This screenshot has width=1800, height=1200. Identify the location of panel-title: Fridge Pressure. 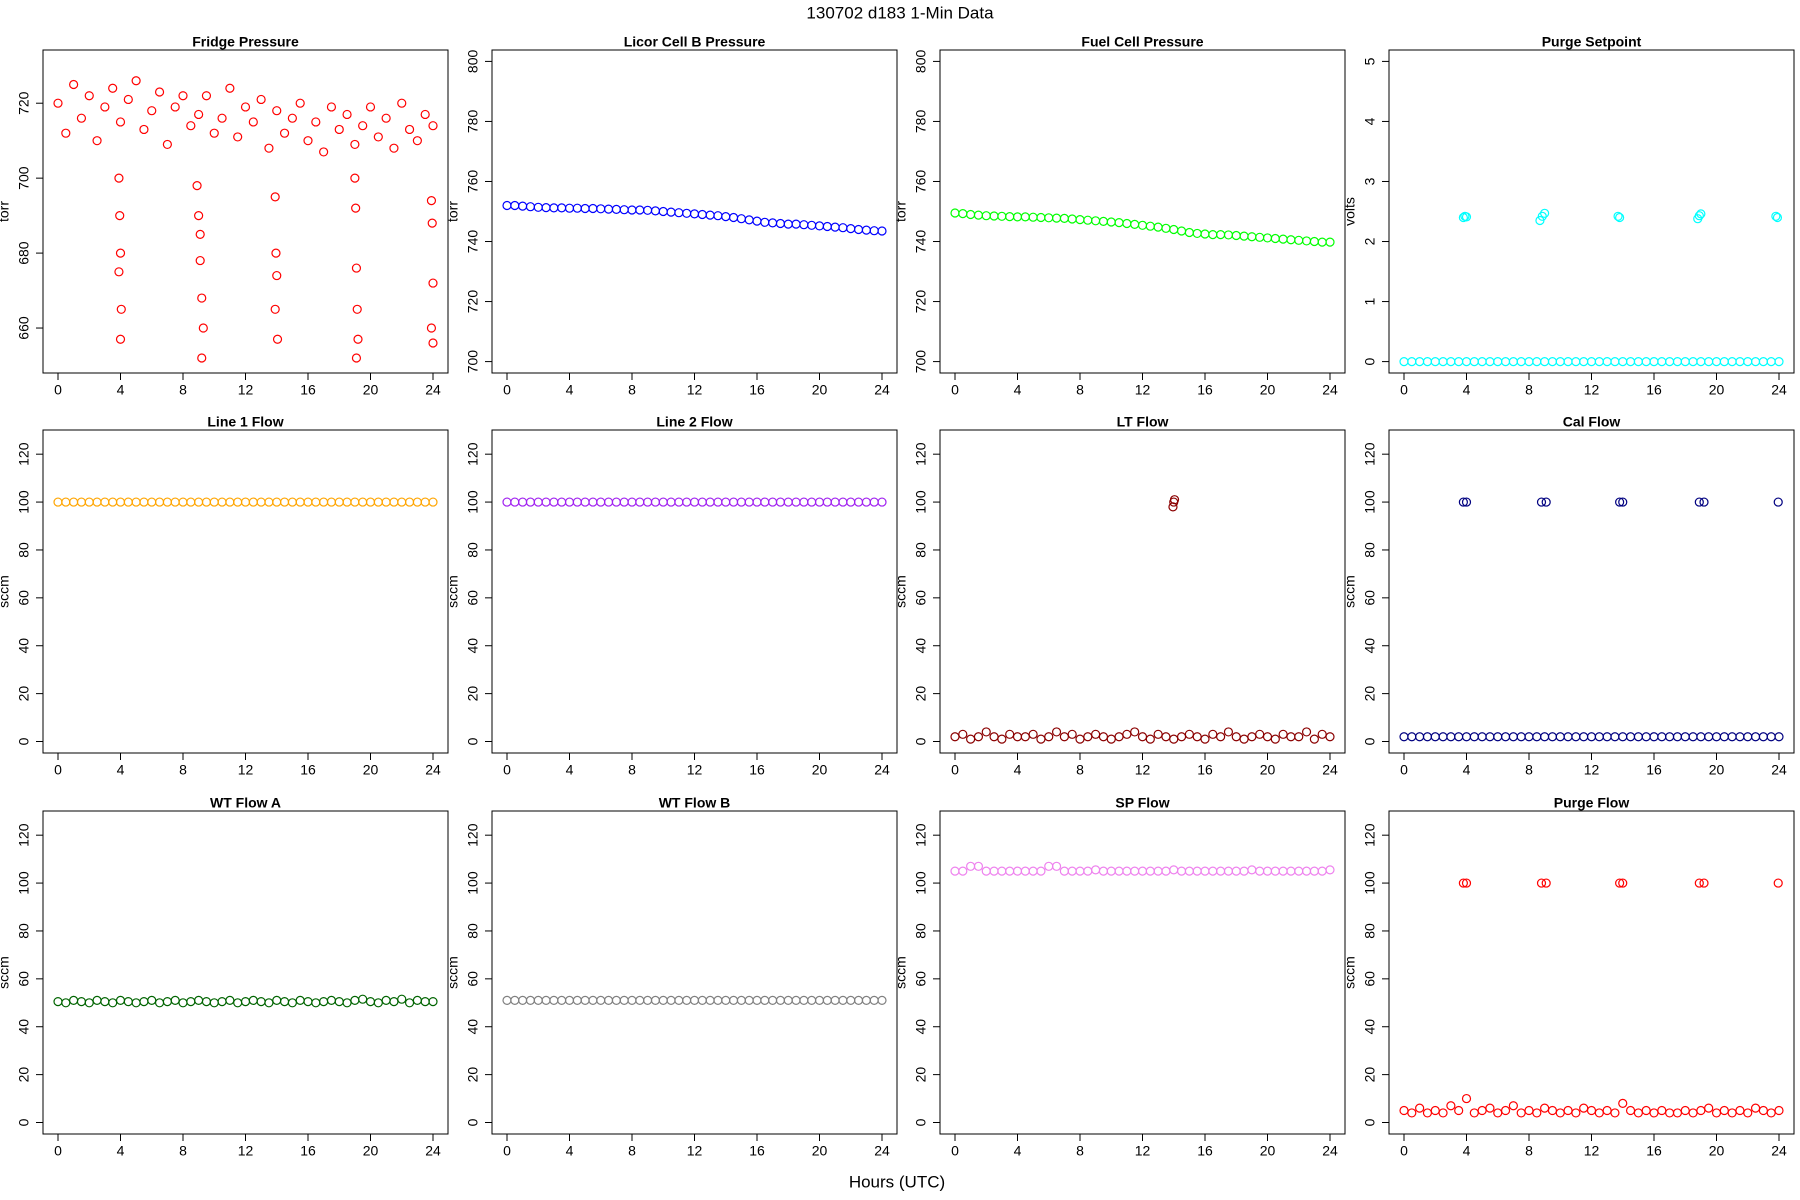
(245, 42).